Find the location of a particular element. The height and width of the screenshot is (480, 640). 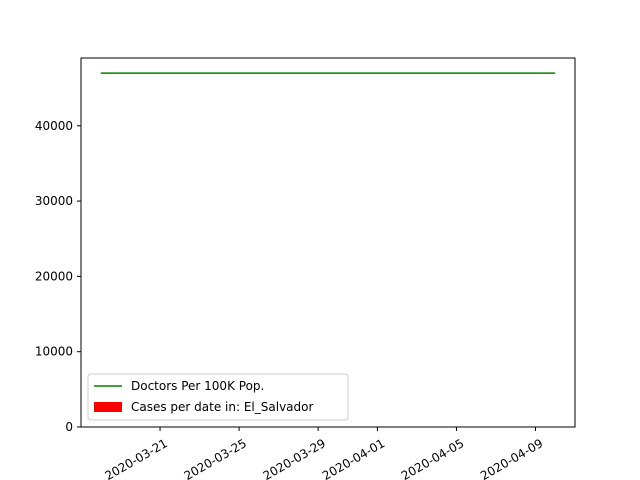

y-axis: 0 10000 20000 30000 40000 is located at coordinates (58, 276).